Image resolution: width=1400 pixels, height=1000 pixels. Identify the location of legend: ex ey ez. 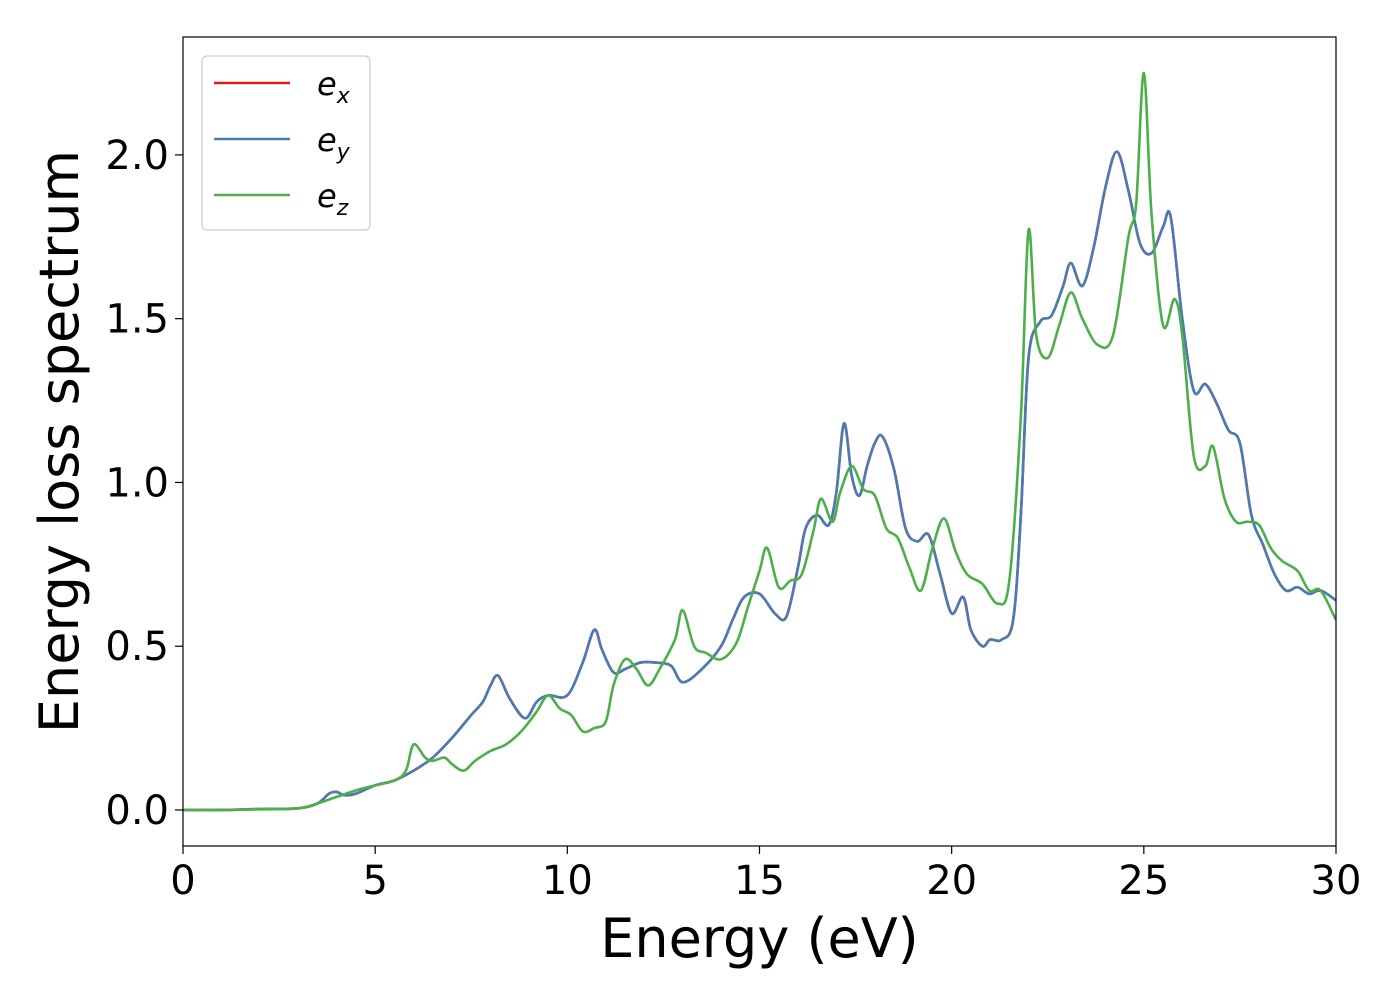
(286, 143).